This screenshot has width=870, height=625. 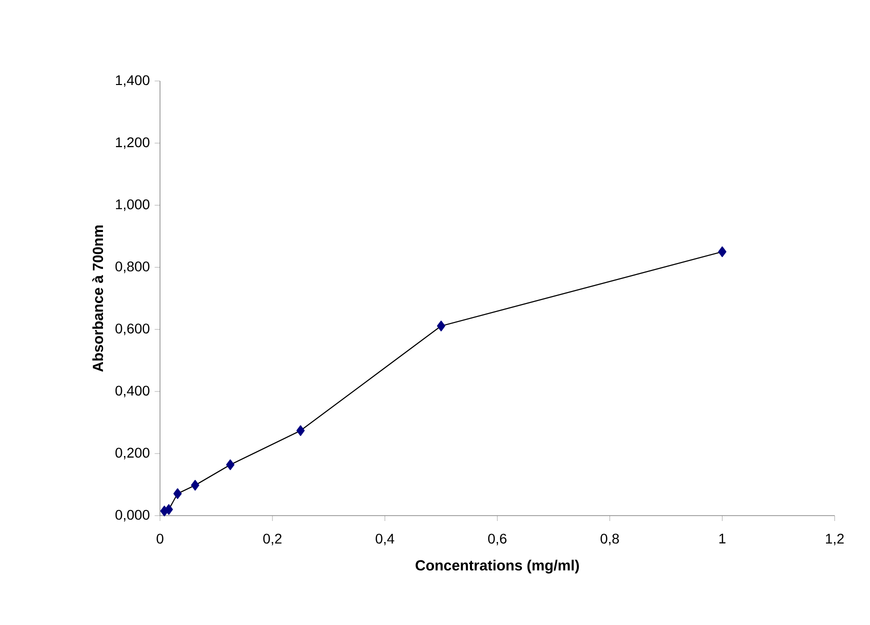 I want to click on x-tick-label: 0,4, so click(x=385, y=540).